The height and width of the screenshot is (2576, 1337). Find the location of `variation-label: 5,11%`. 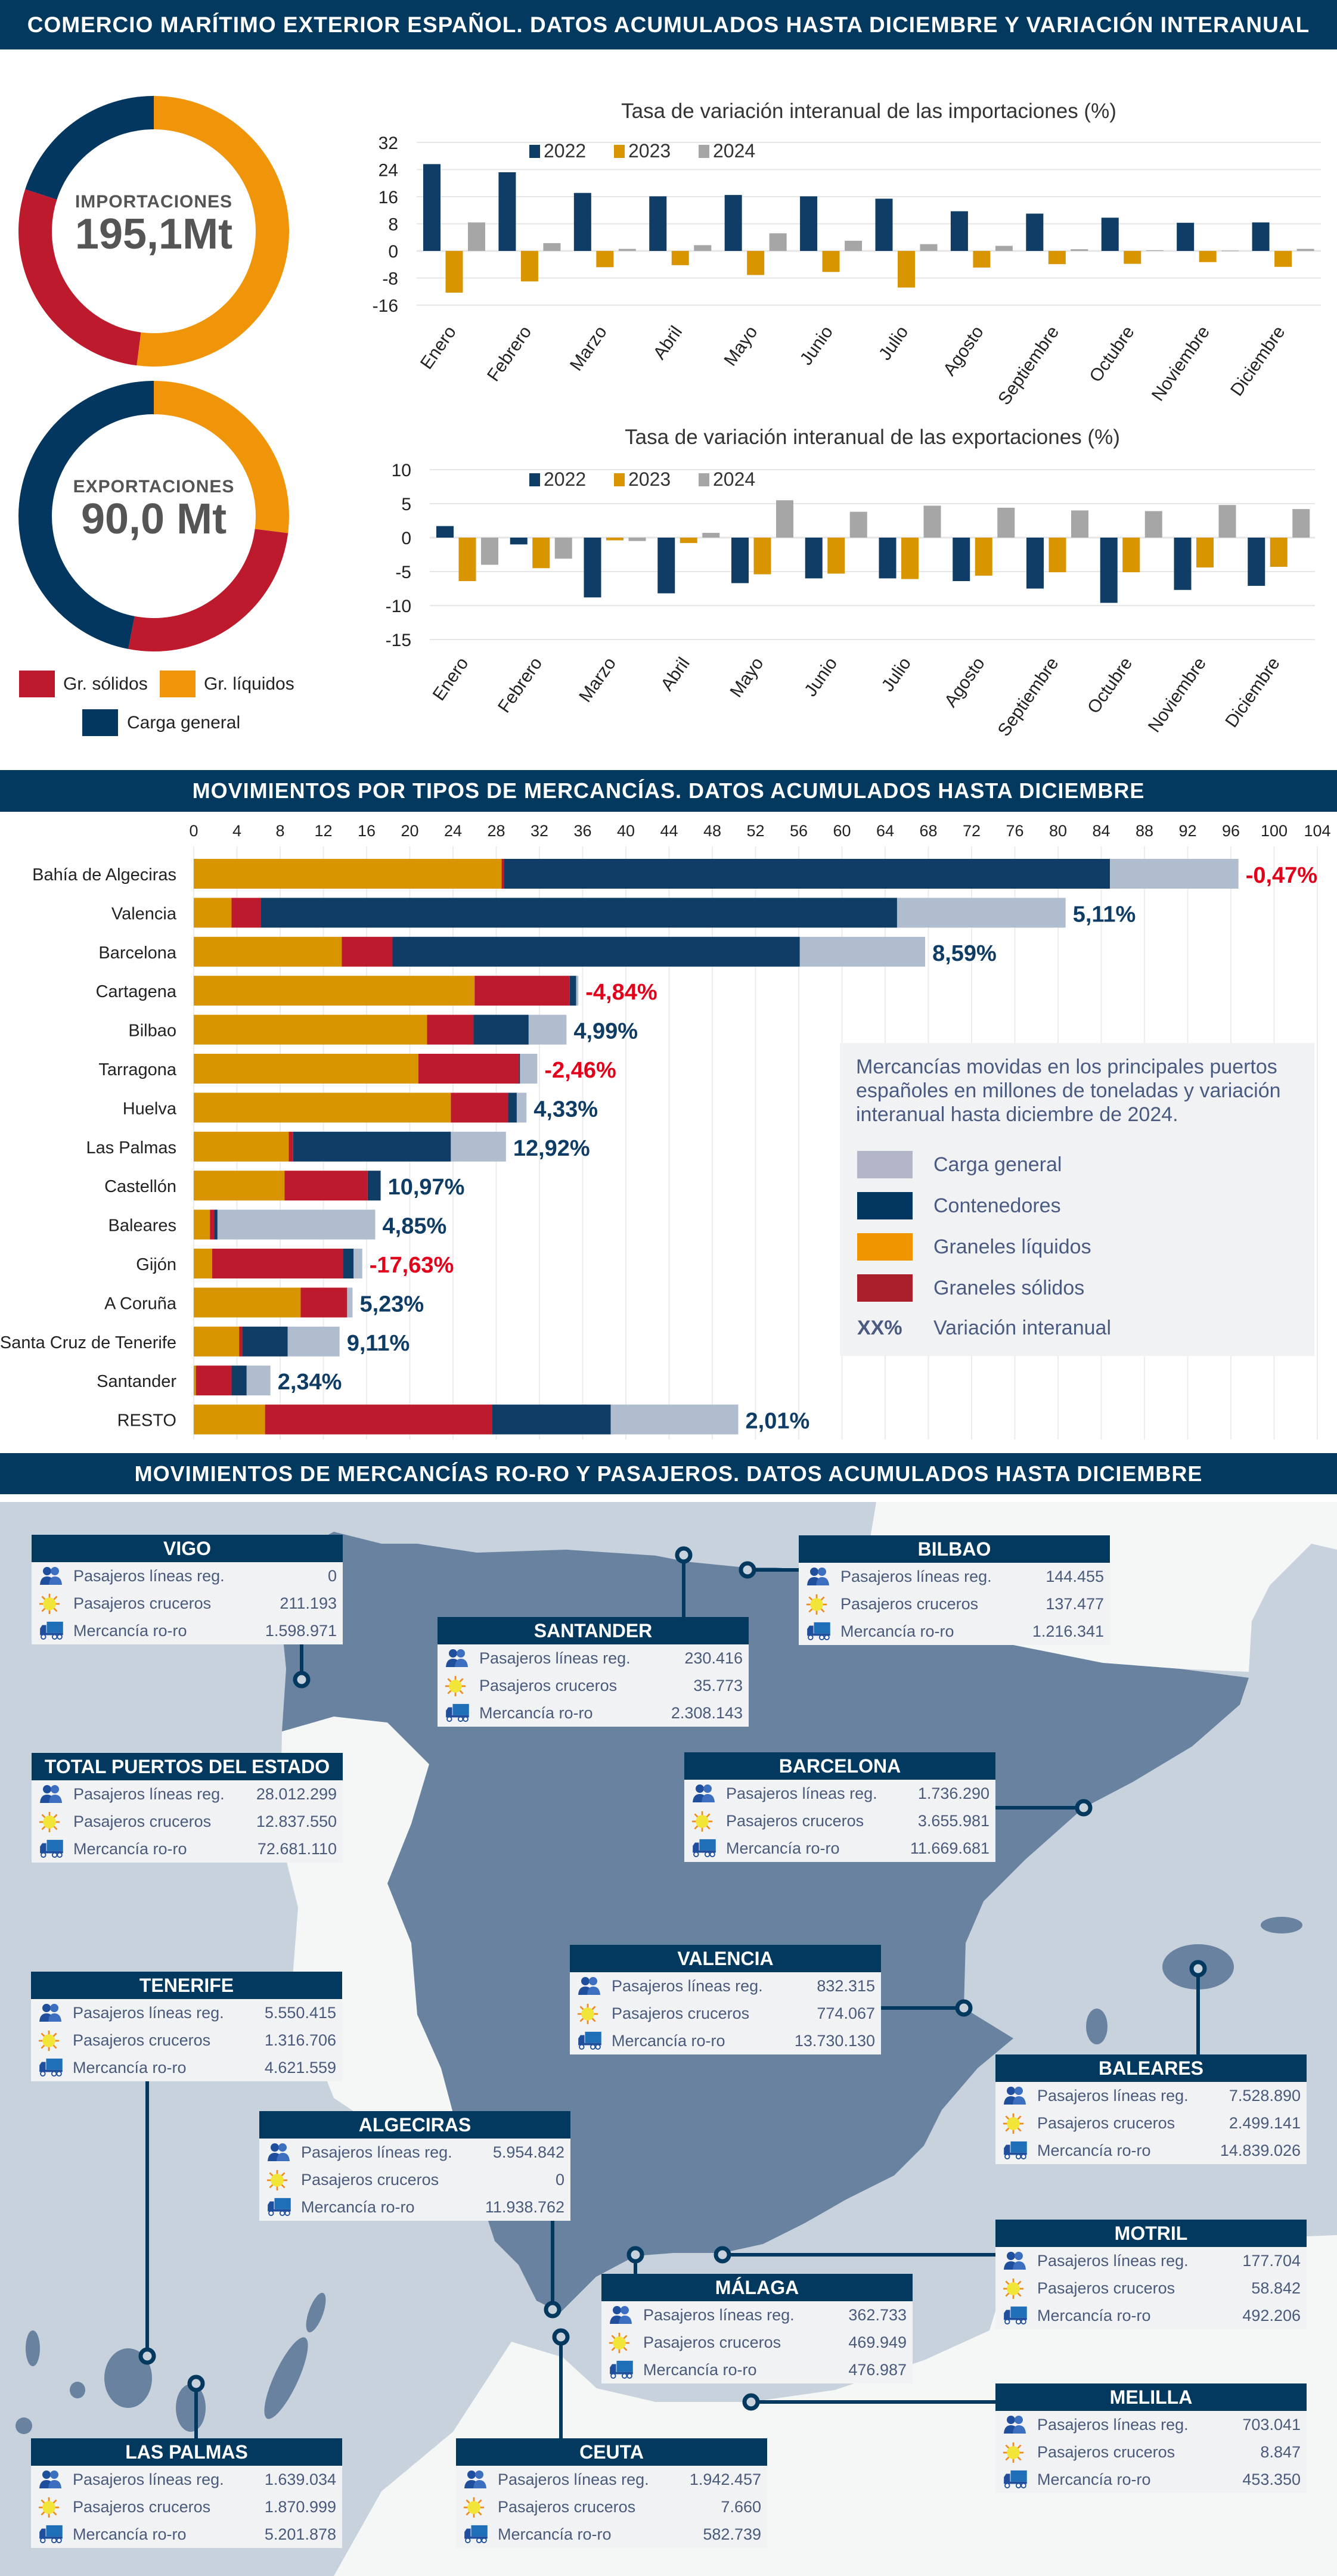

variation-label: 5,11% is located at coordinates (1104, 915).